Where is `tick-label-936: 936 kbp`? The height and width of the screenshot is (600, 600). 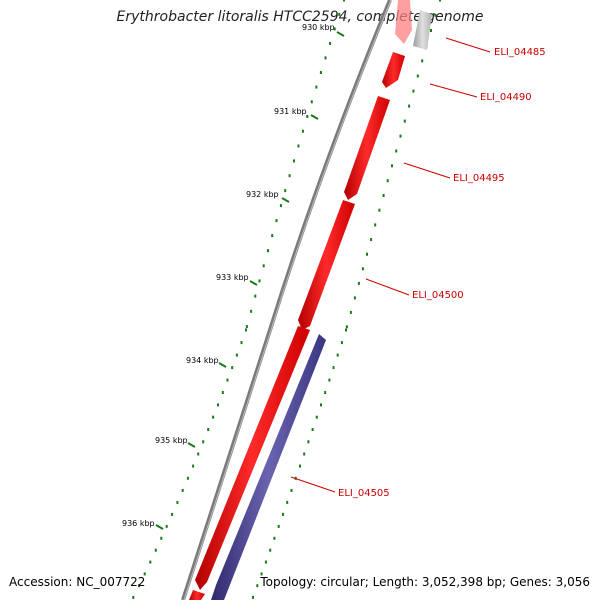 tick-label-936: 936 kbp is located at coordinates (138, 523).